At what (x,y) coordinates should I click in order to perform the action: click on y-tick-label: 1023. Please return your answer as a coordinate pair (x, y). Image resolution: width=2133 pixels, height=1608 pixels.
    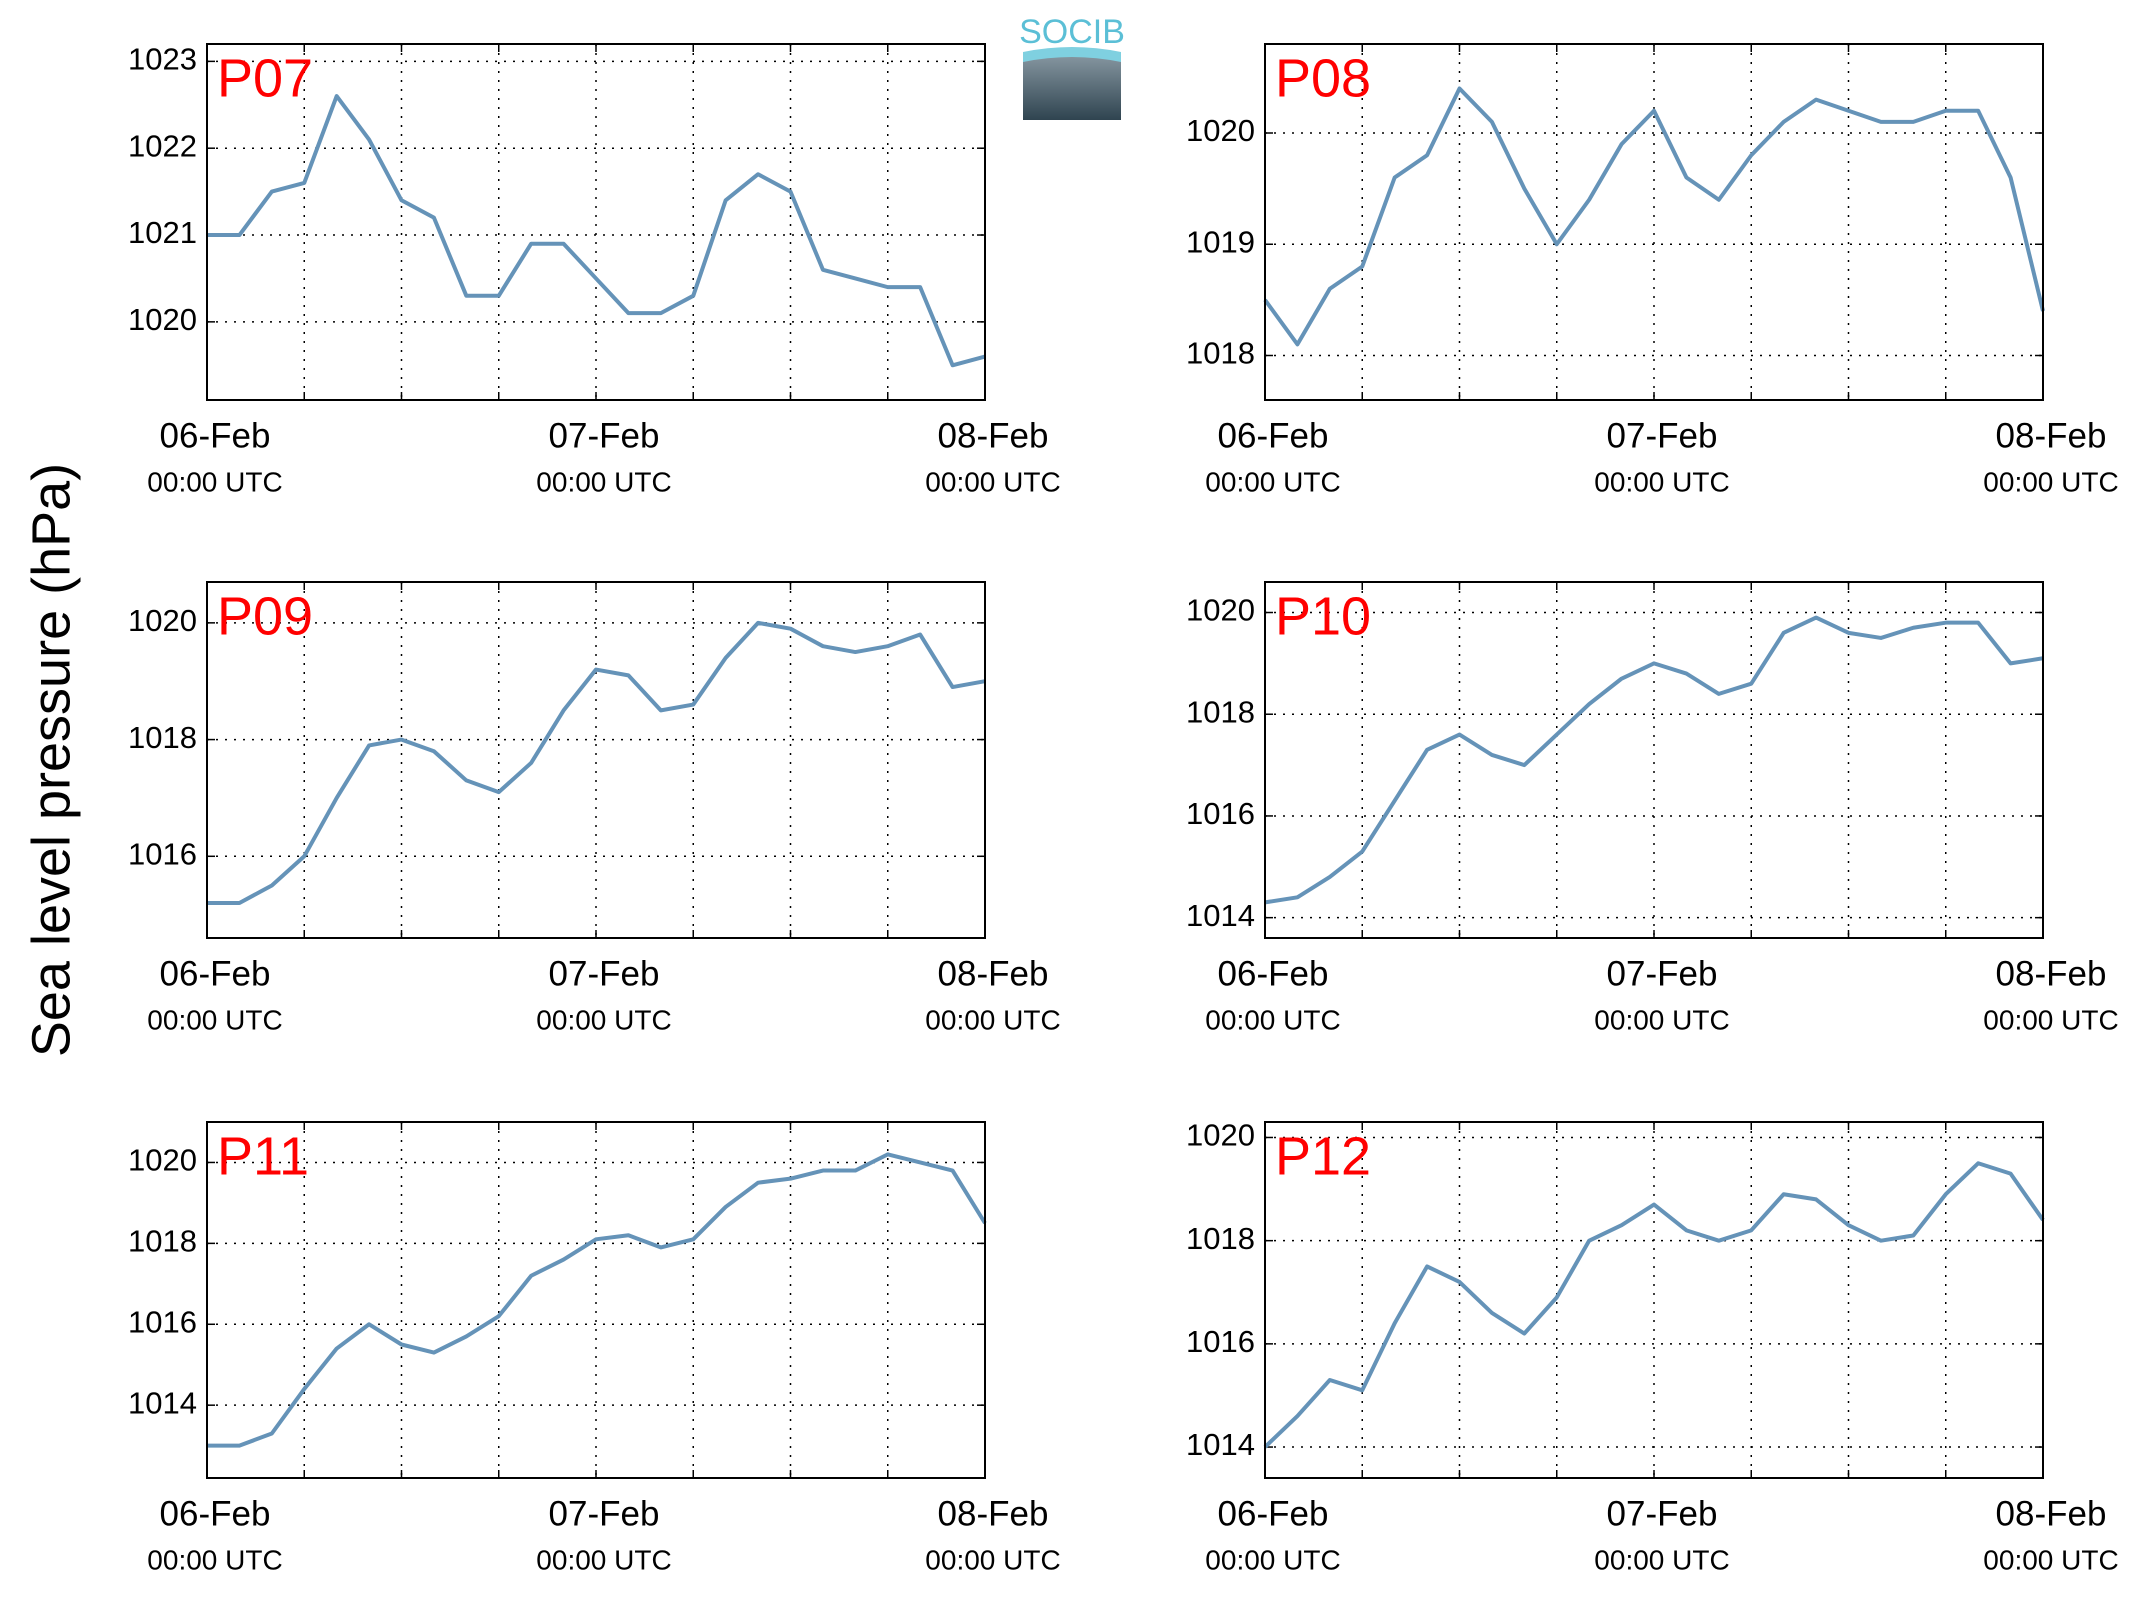
    Looking at the image, I should click on (162, 59).